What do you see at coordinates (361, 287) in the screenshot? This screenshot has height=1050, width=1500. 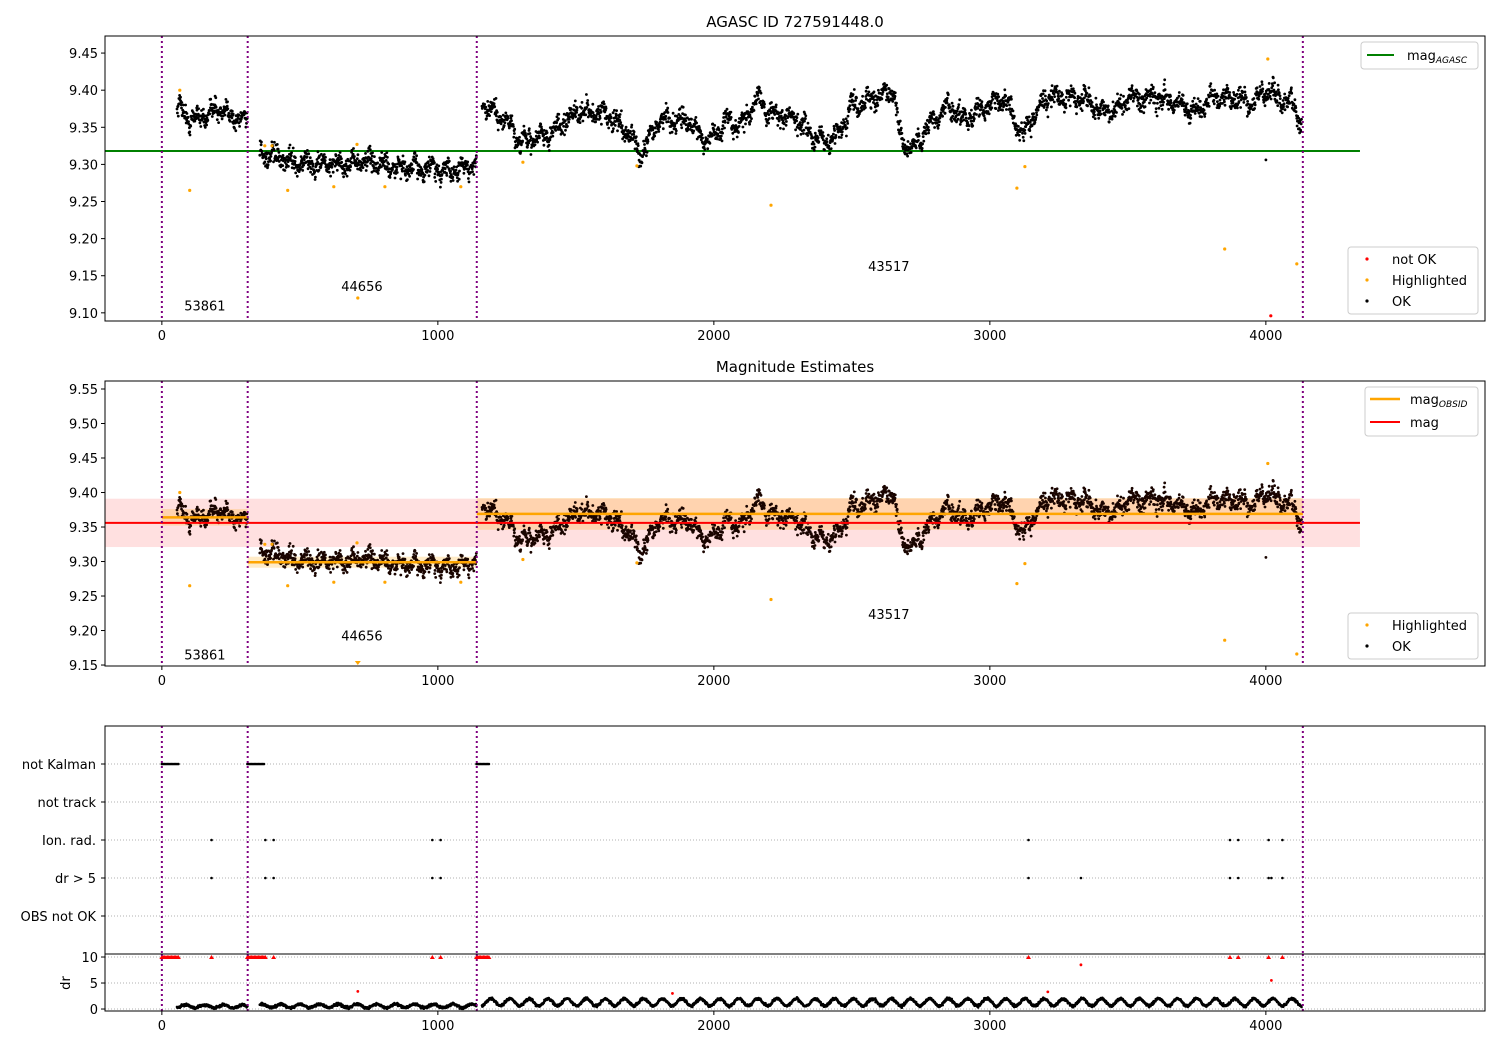 I see `obsid-label: 44656` at bounding box center [361, 287].